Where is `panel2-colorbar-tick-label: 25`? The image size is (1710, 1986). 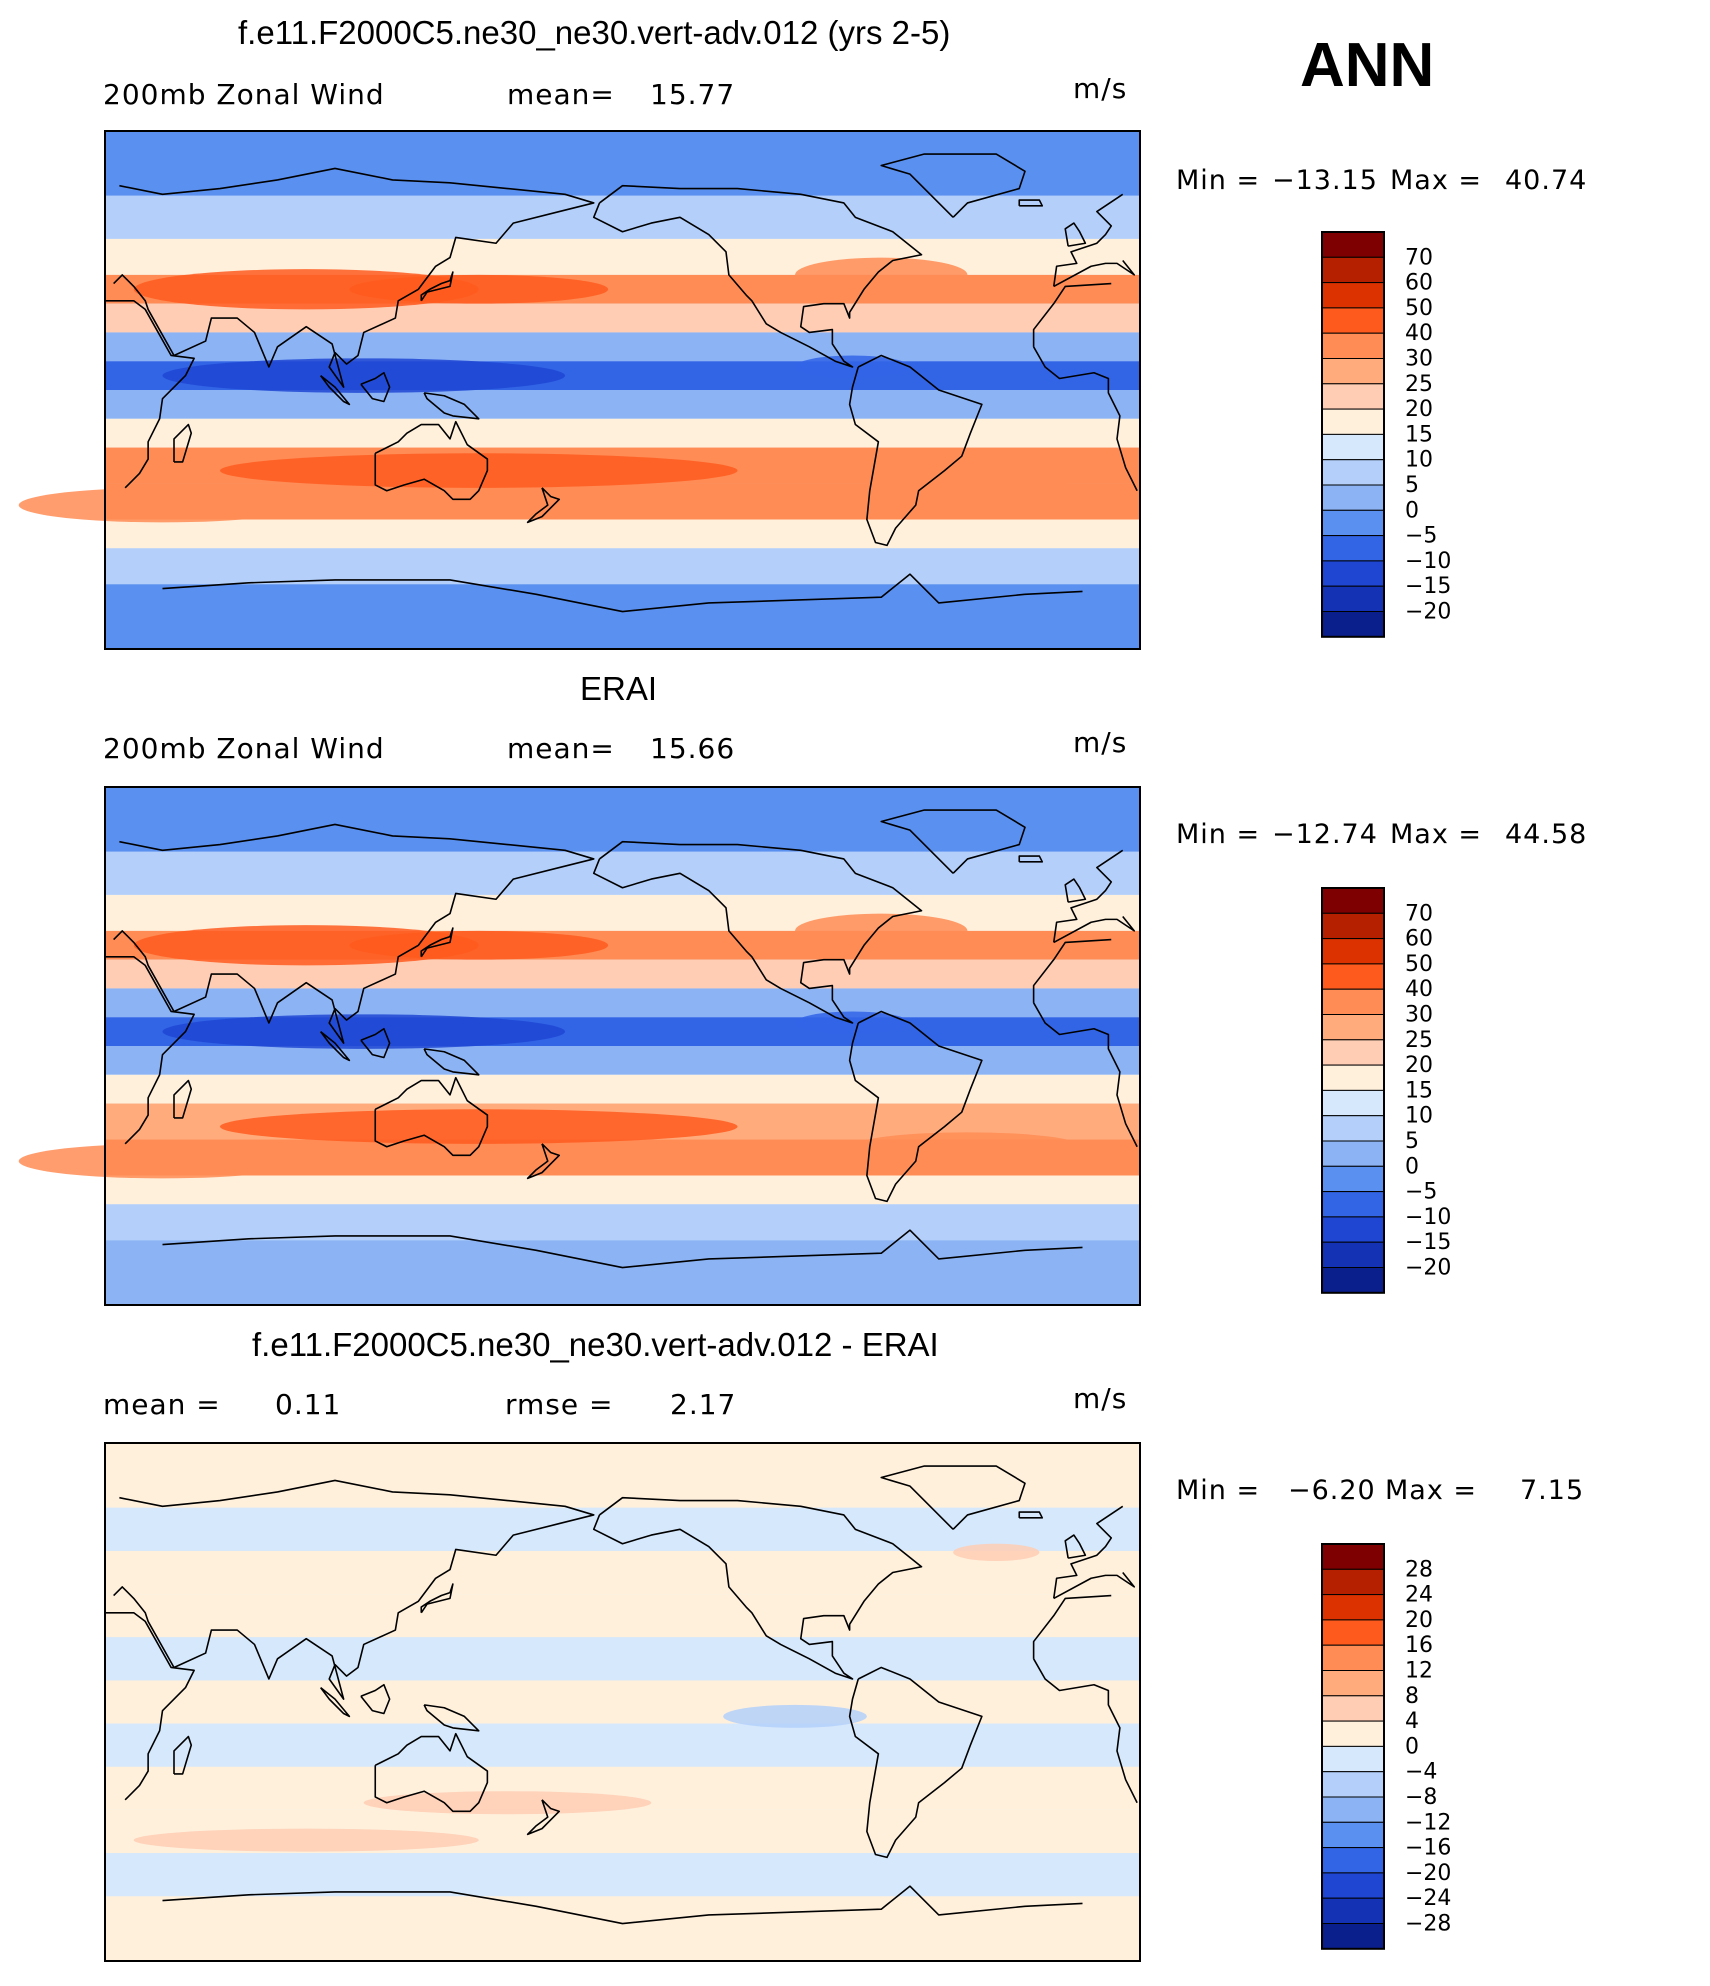
panel2-colorbar-tick-label: 25 is located at coordinates (1419, 1040).